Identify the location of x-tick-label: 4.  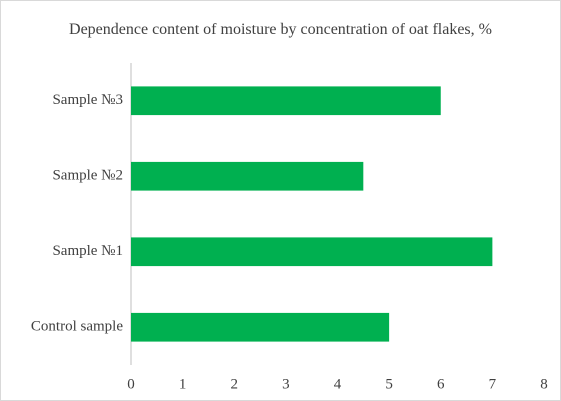
(338, 384).